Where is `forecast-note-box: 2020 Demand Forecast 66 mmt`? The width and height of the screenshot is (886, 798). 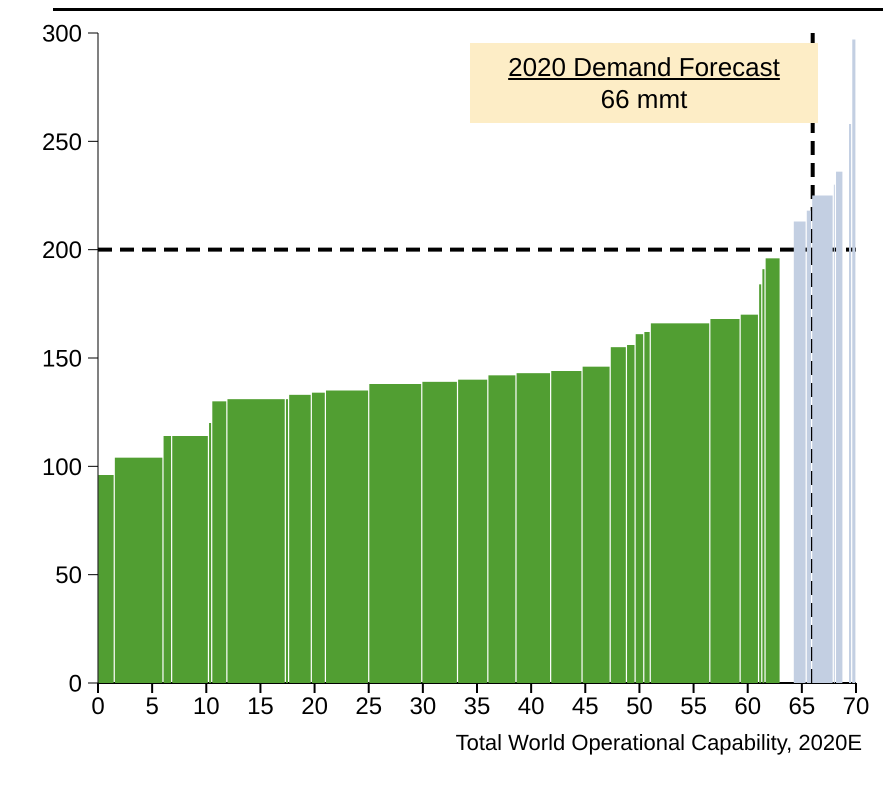
forecast-note-box: 2020 Demand Forecast 66 mmt is located at coordinates (644, 83).